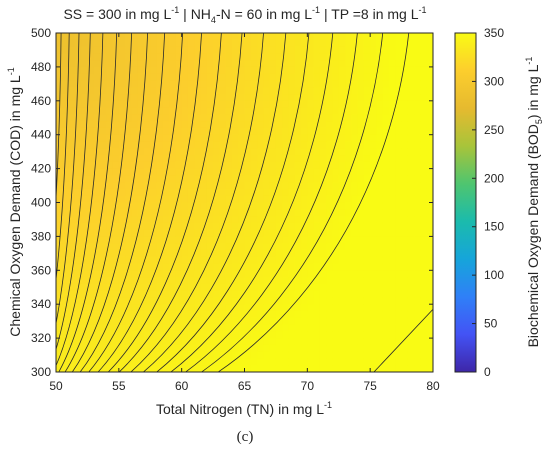 This screenshot has height=452, width=550. Describe the element at coordinates (494, 227) in the screenshot. I see `colorbar-tick-label: 150` at that location.